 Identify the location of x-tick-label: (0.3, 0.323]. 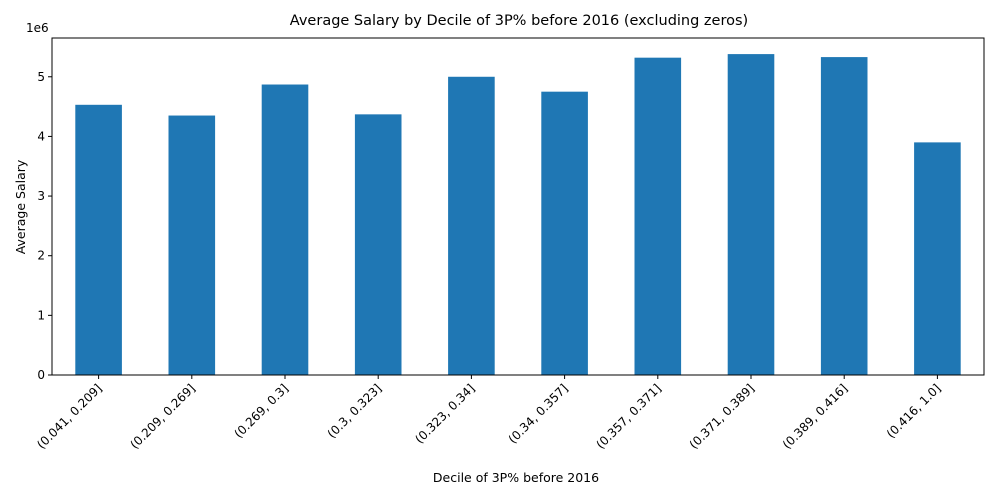
(355, 411).